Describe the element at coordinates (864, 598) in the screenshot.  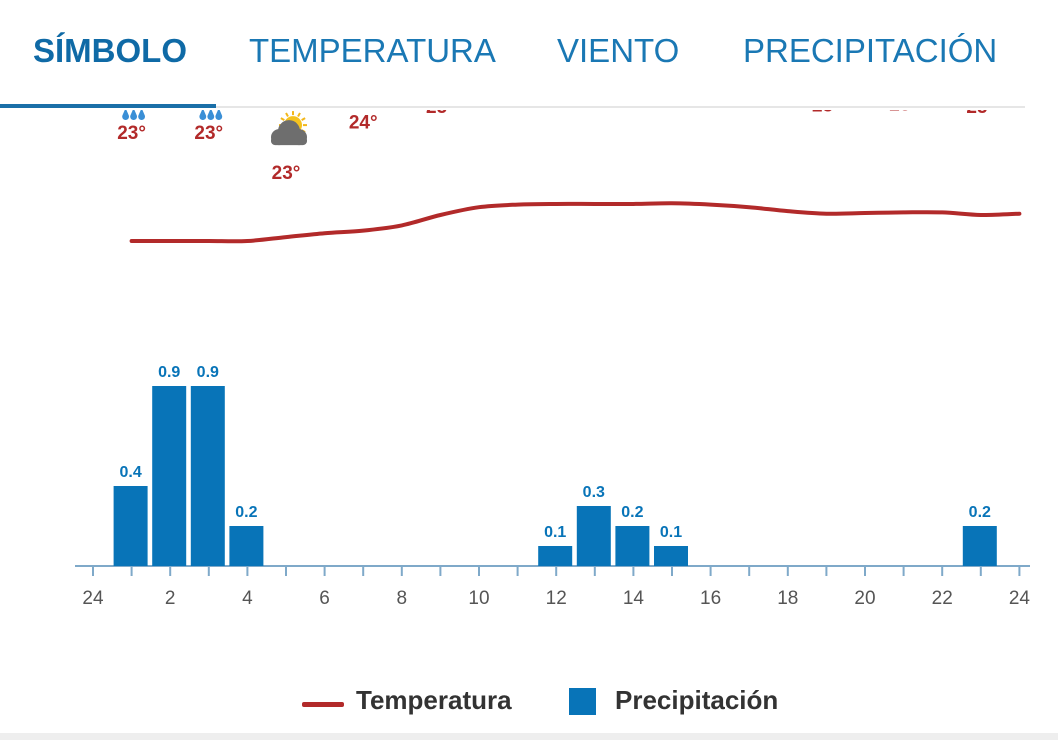
I see `x-tick-label: 20` at that location.